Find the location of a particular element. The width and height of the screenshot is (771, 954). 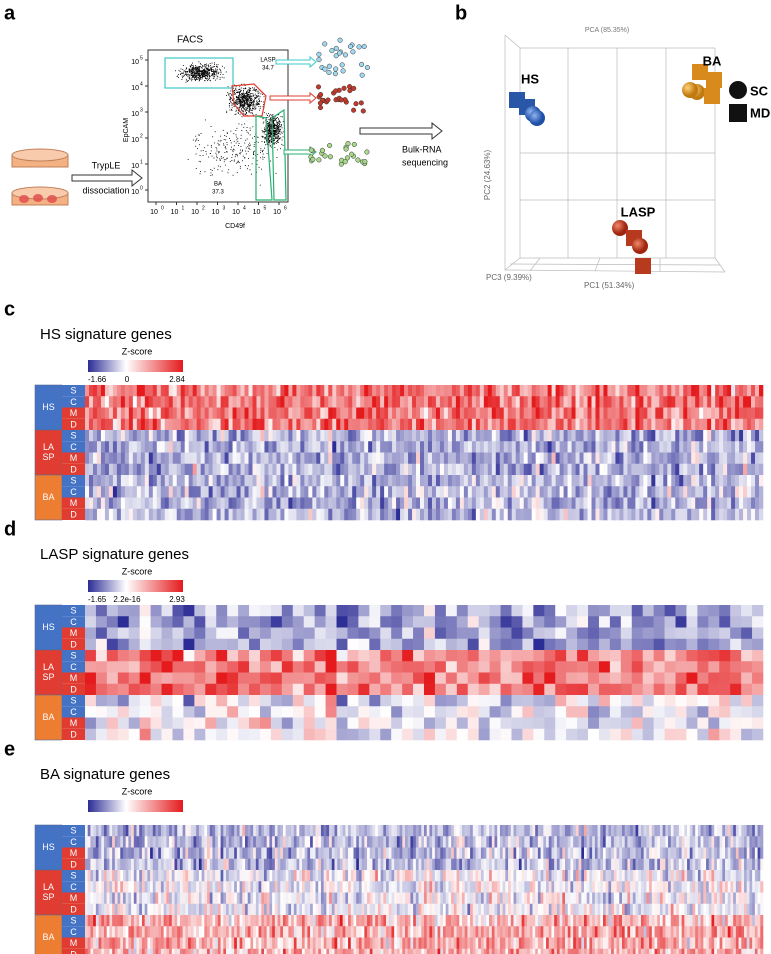

cluster-label: HS is located at coordinates (530, 78).